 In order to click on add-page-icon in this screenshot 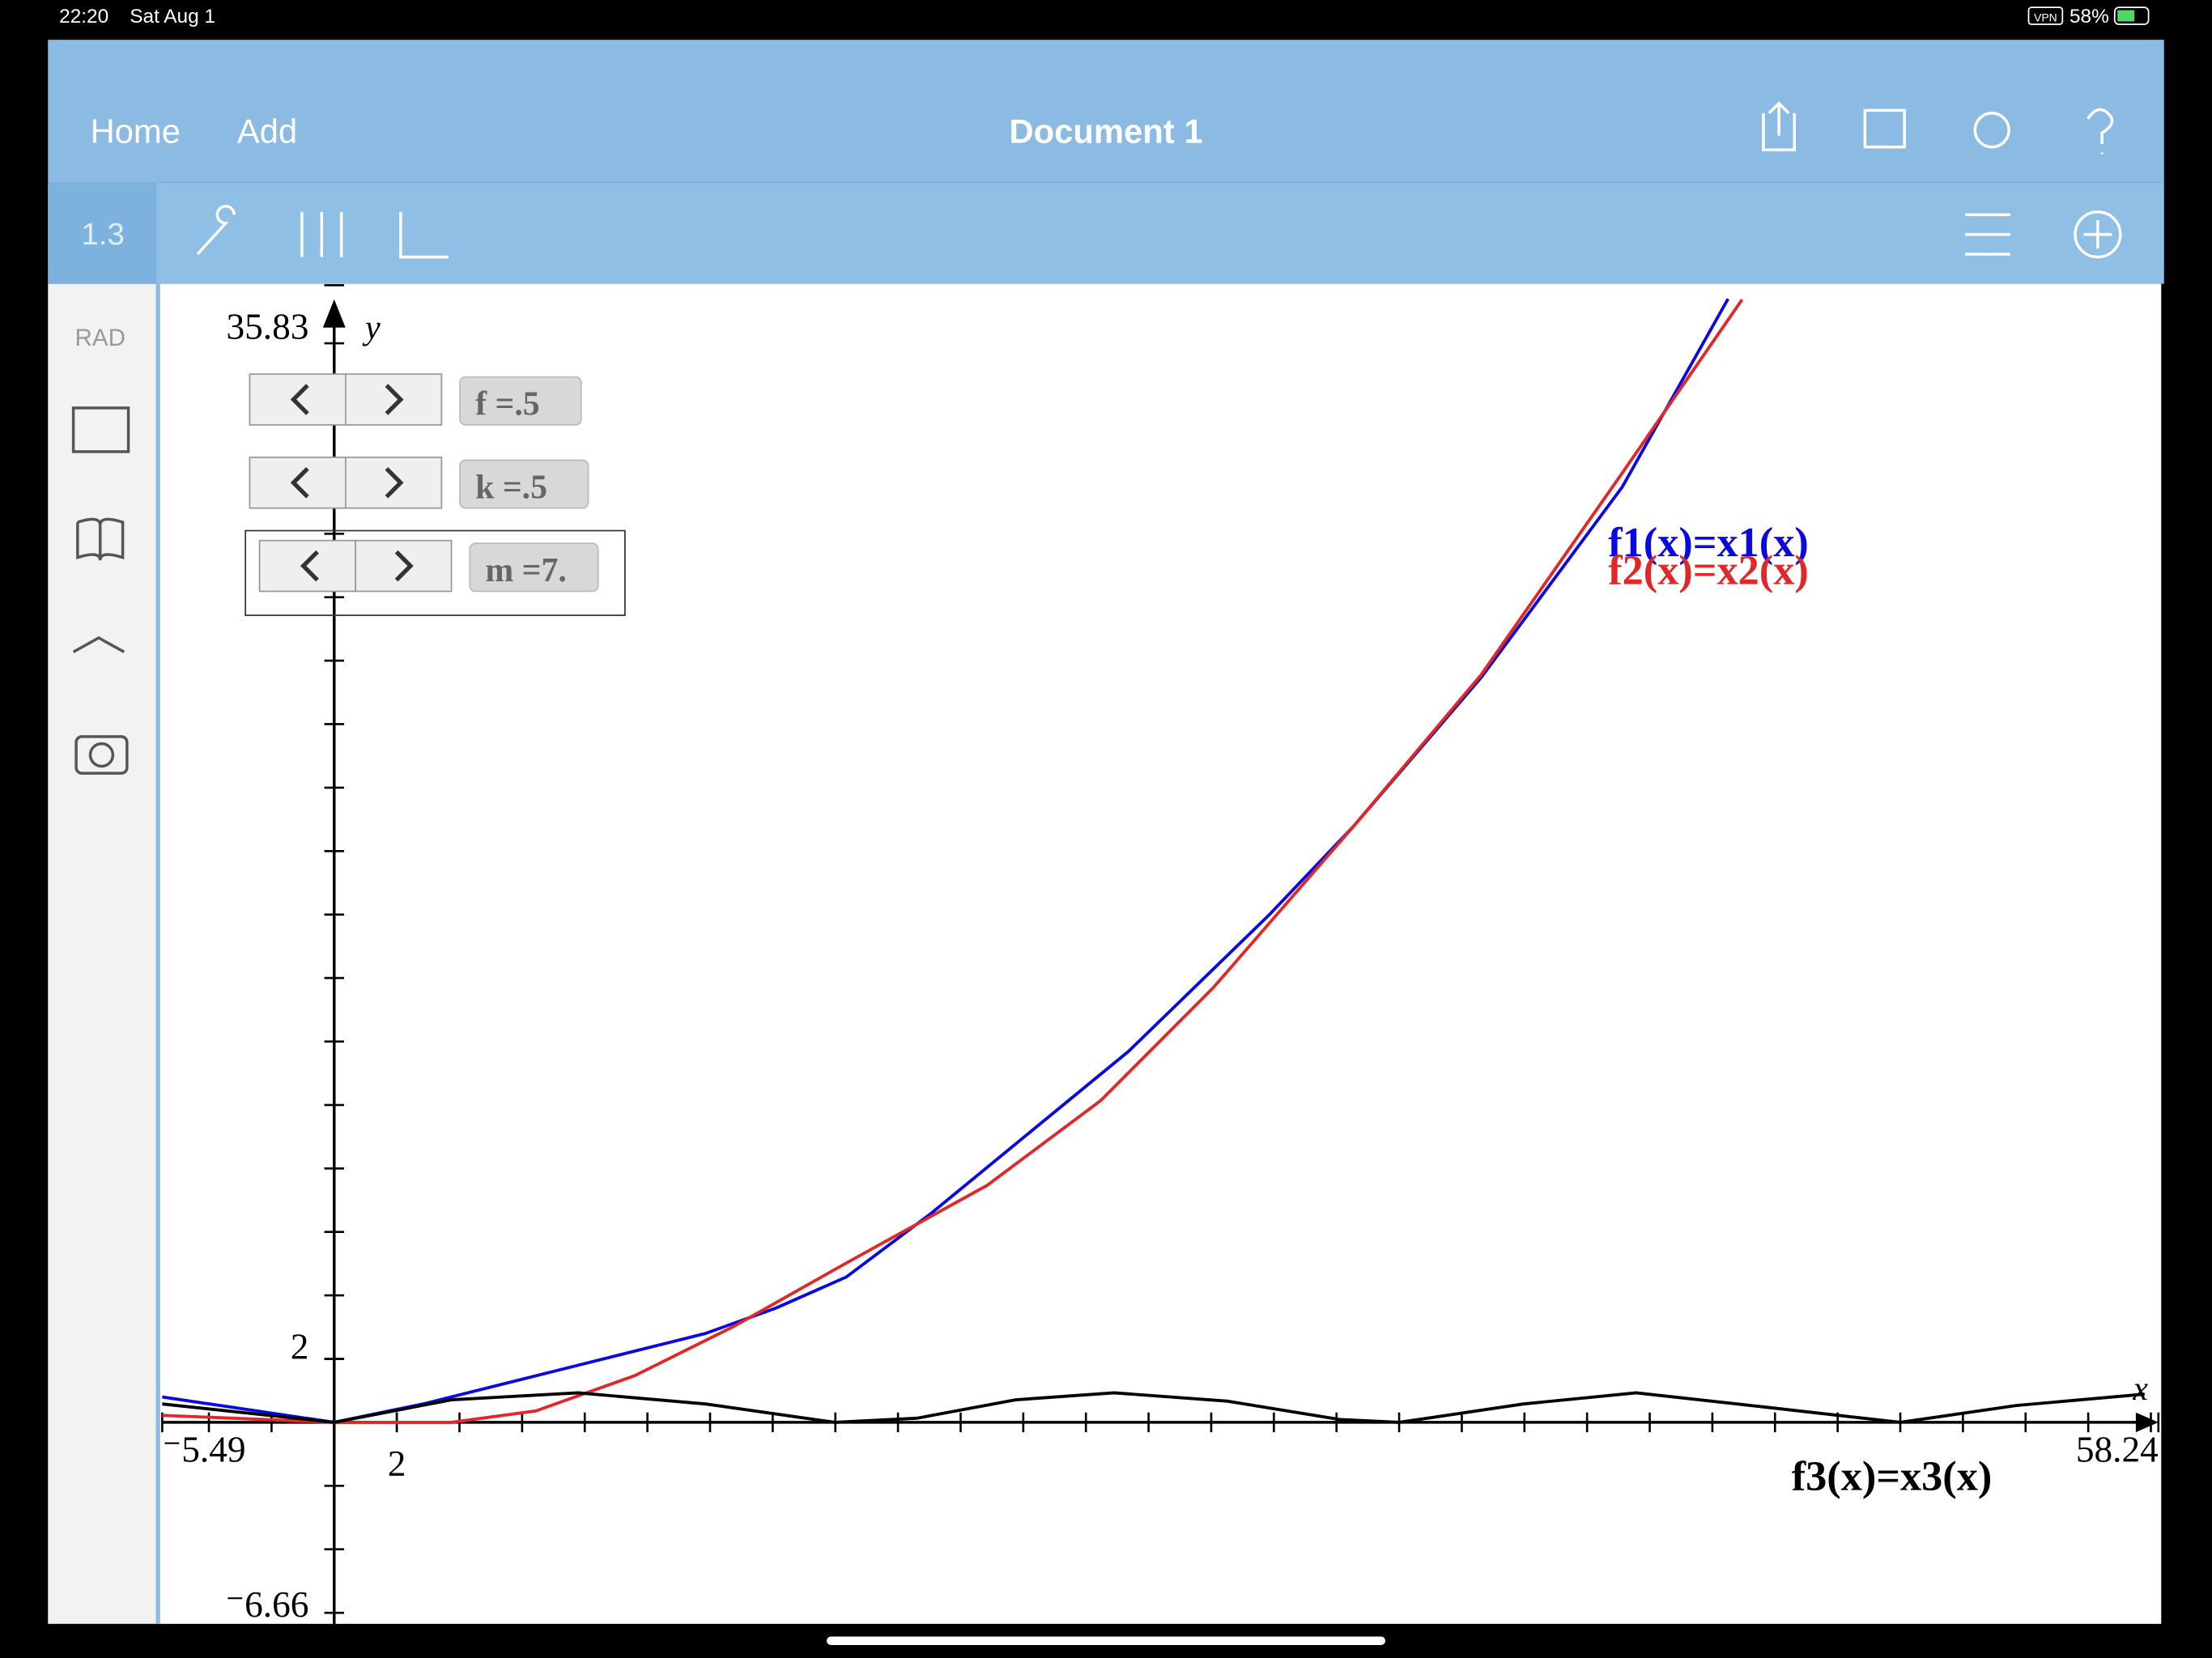, I will do `click(2098, 234)`.